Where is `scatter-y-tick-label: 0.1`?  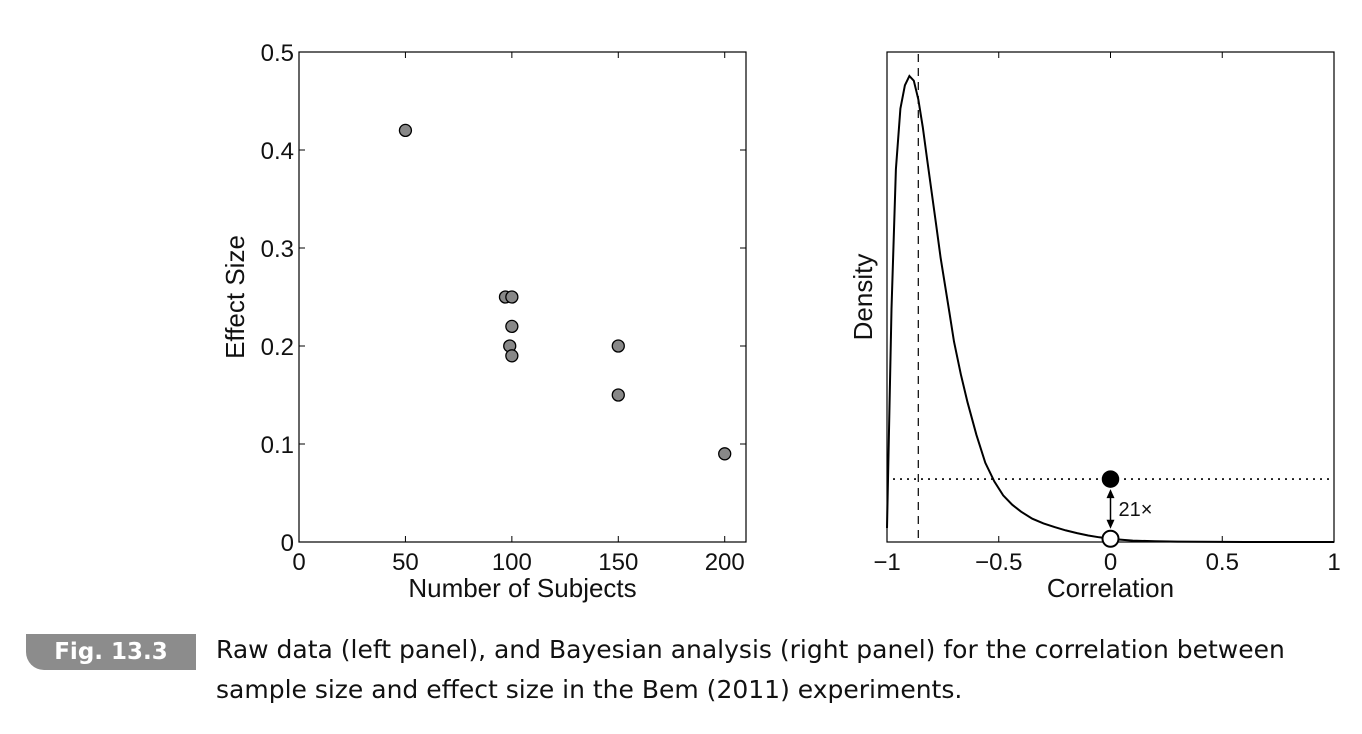 scatter-y-tick-label: 0.1 is located at coordinates (277, 445).